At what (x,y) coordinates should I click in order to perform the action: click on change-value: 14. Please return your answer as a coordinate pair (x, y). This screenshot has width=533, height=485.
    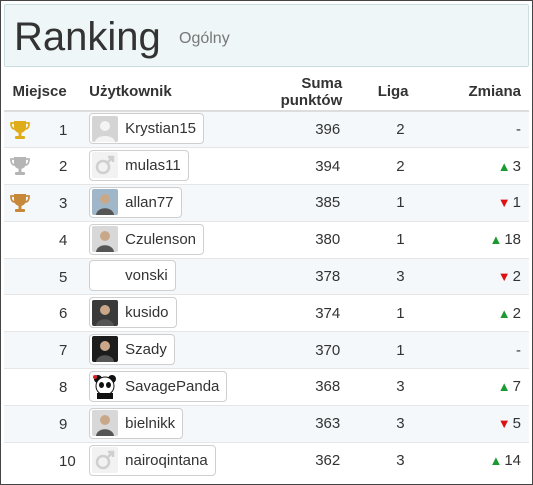
    Looking at the image, I should click on (512, 461).